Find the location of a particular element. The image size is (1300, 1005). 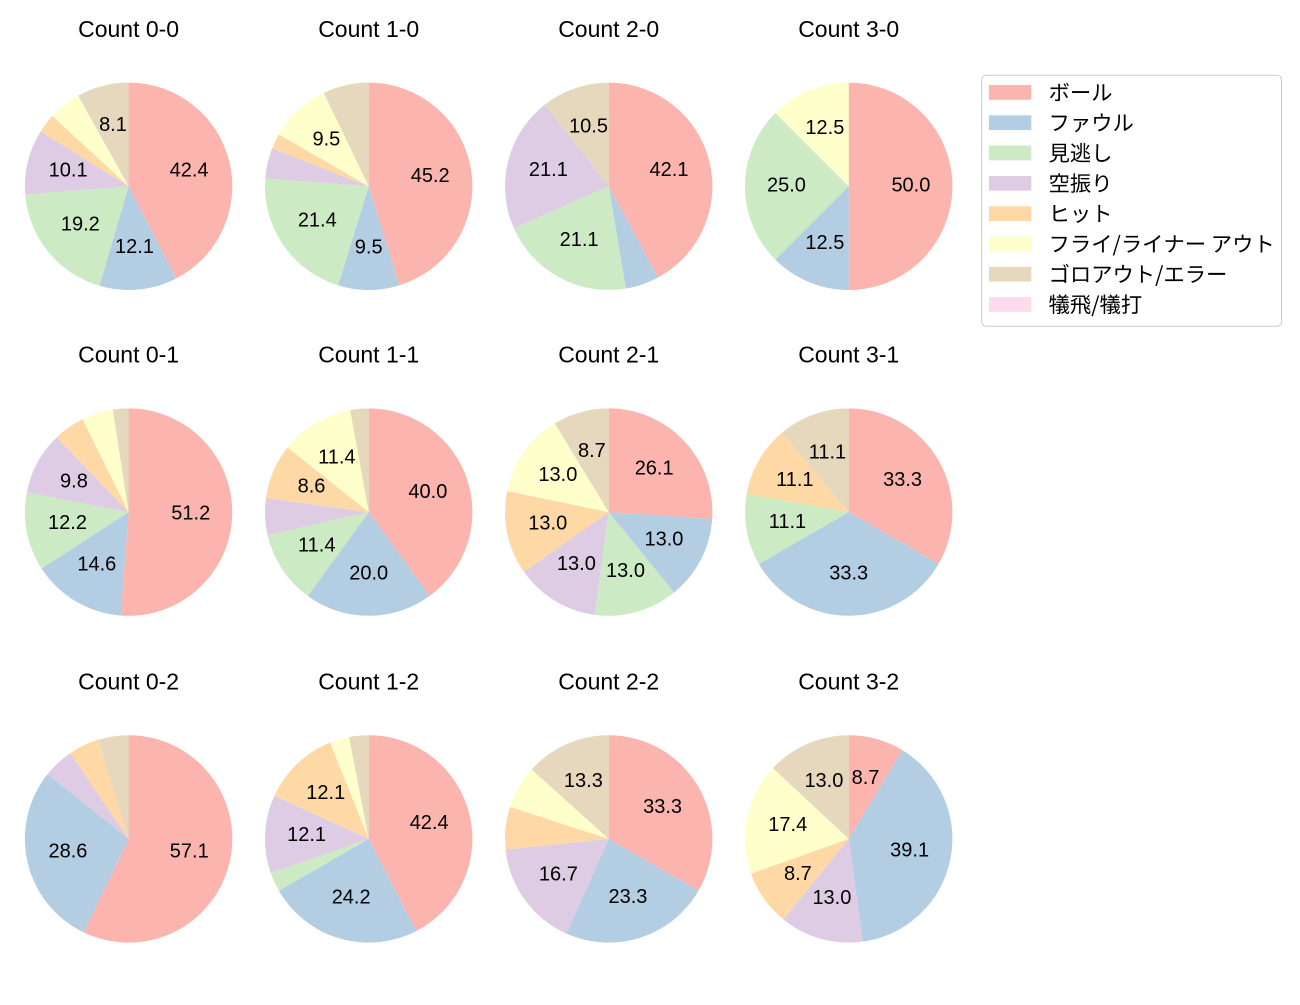

svg-text: 13.3 is located at coordinates (583, 781).